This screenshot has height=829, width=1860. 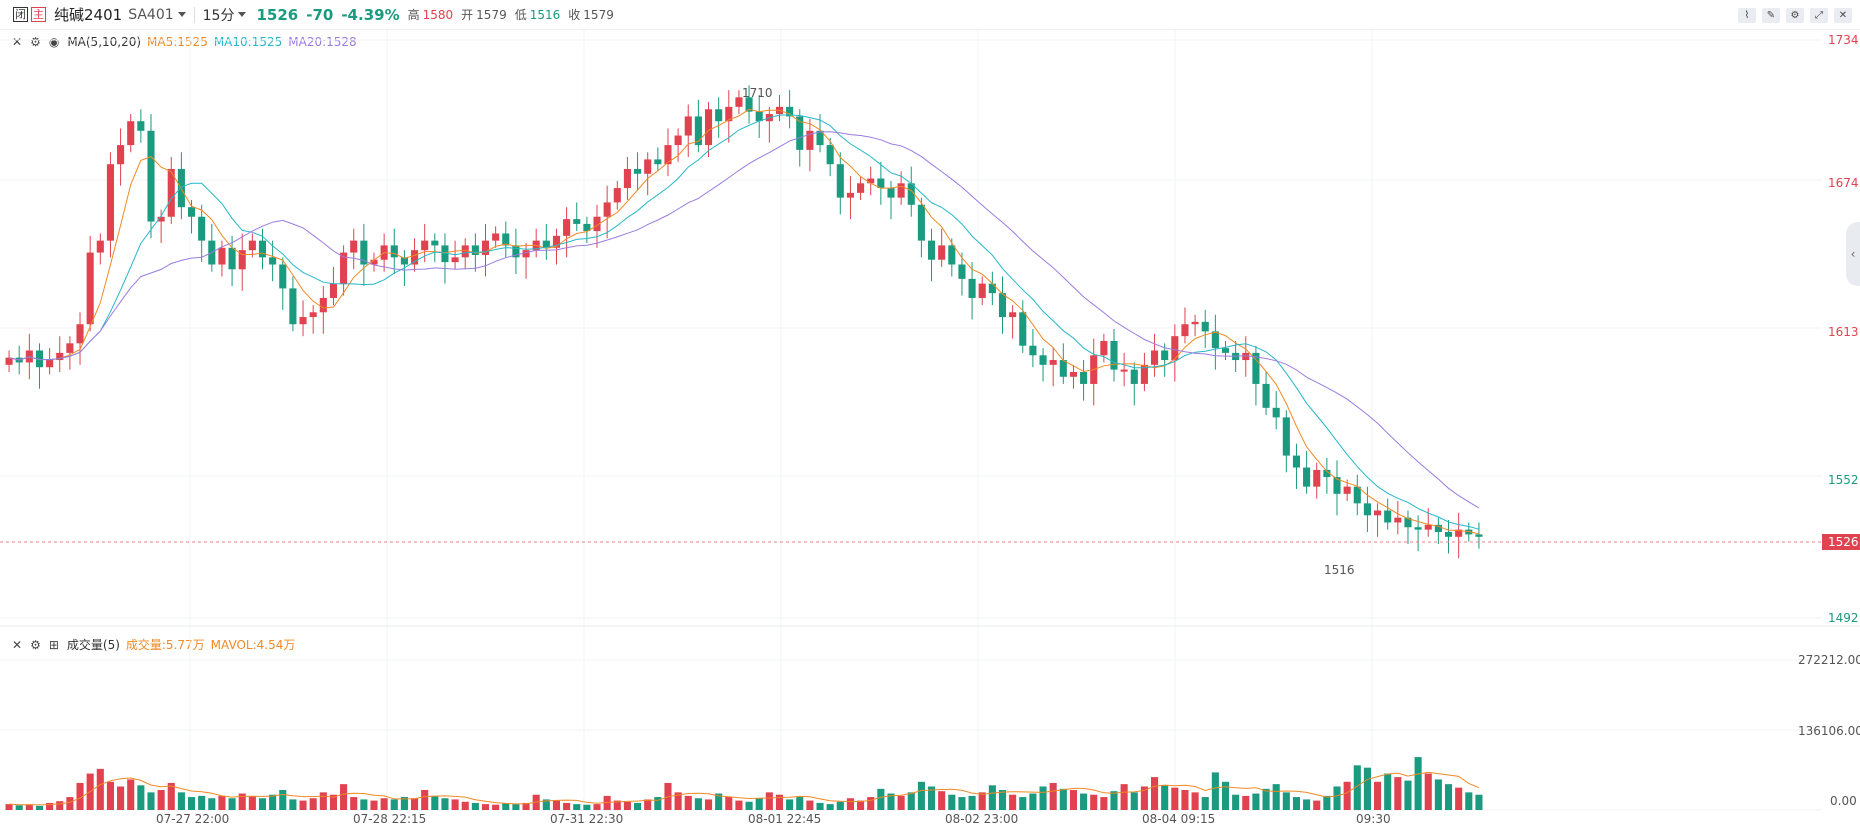 I want to click on line-chart-icon: ⌇, so click(x=1747, y=15).